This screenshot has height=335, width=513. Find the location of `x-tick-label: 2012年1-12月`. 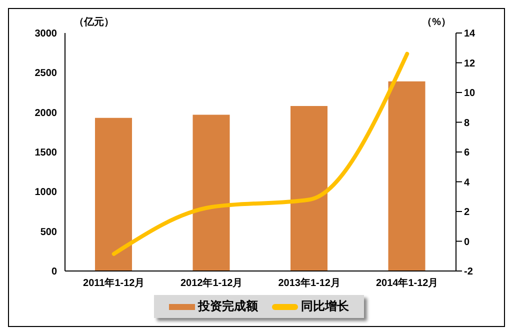

x-tick-label: 2012年1-12月 is located at coordinates (211, 283).